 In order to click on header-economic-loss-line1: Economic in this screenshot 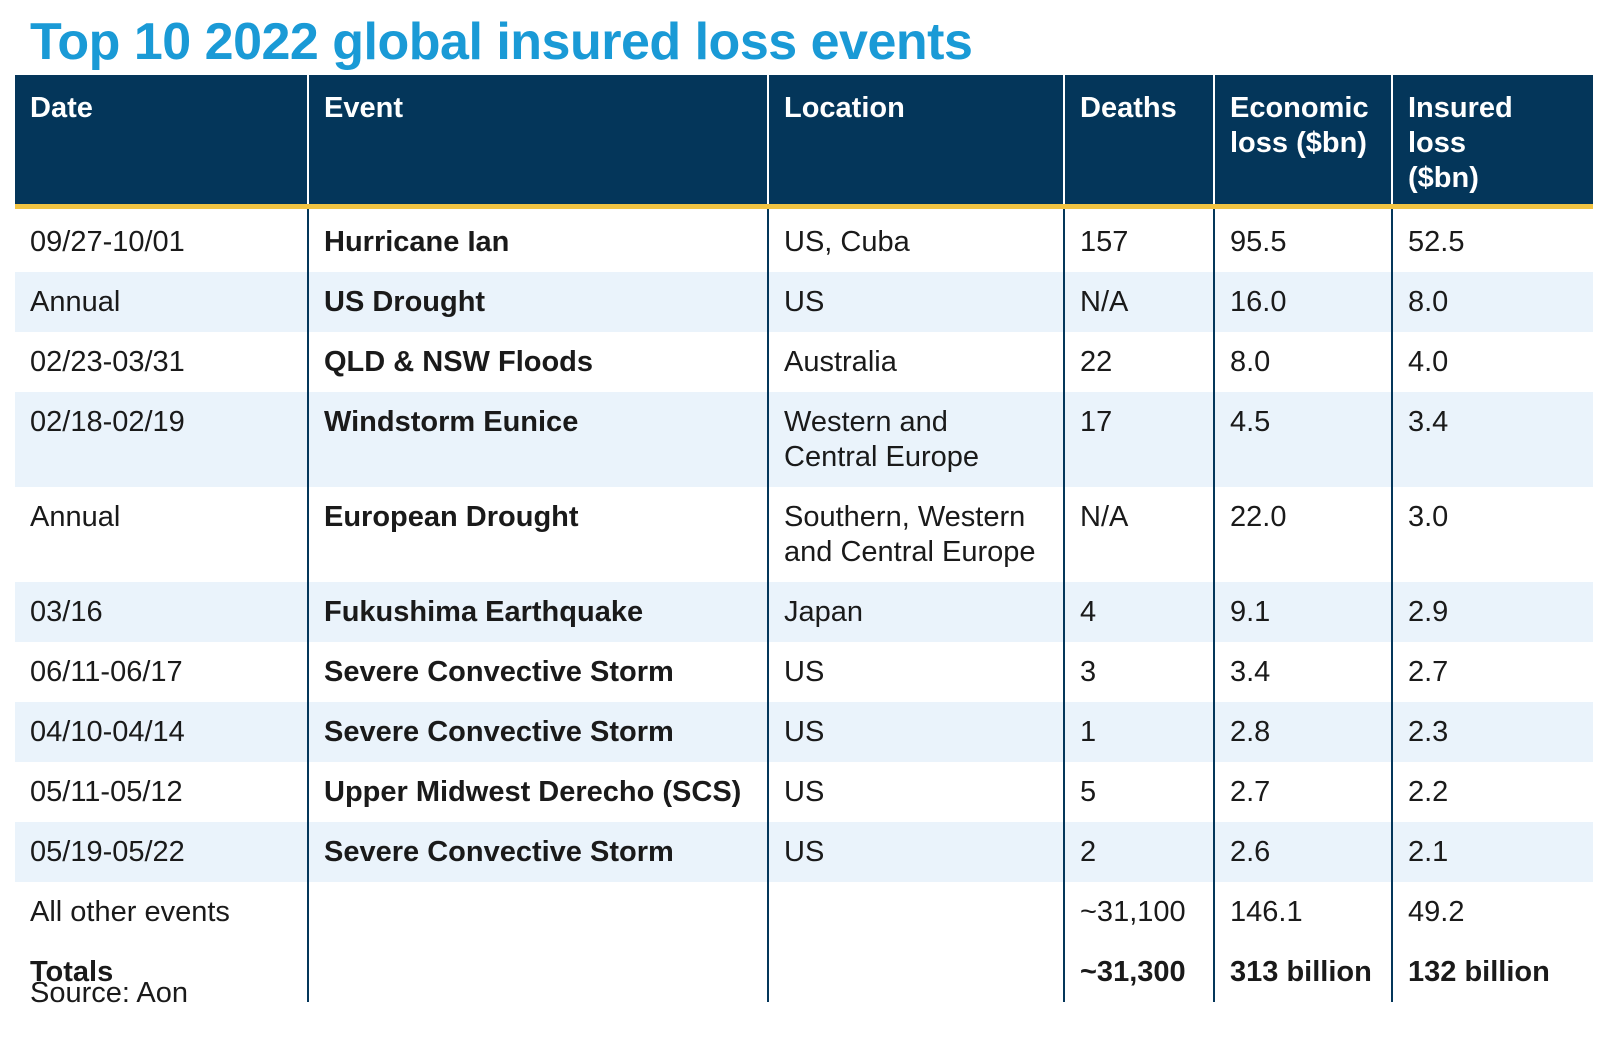, I will do `click(1299, 108)`.